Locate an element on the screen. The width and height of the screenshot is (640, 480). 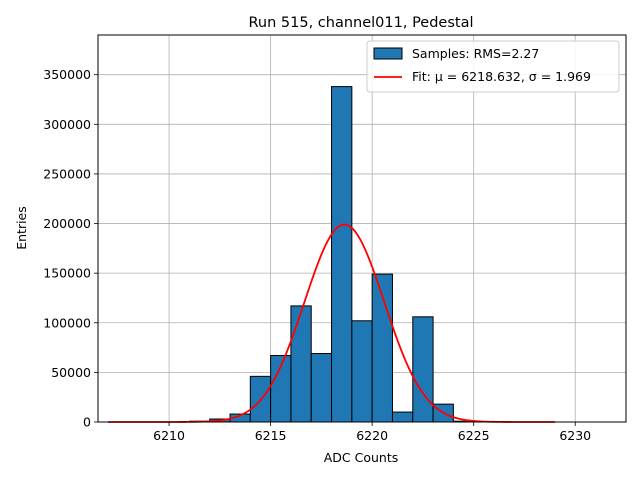
x-tick-label: 6220 is located at coordinates (372, 435).